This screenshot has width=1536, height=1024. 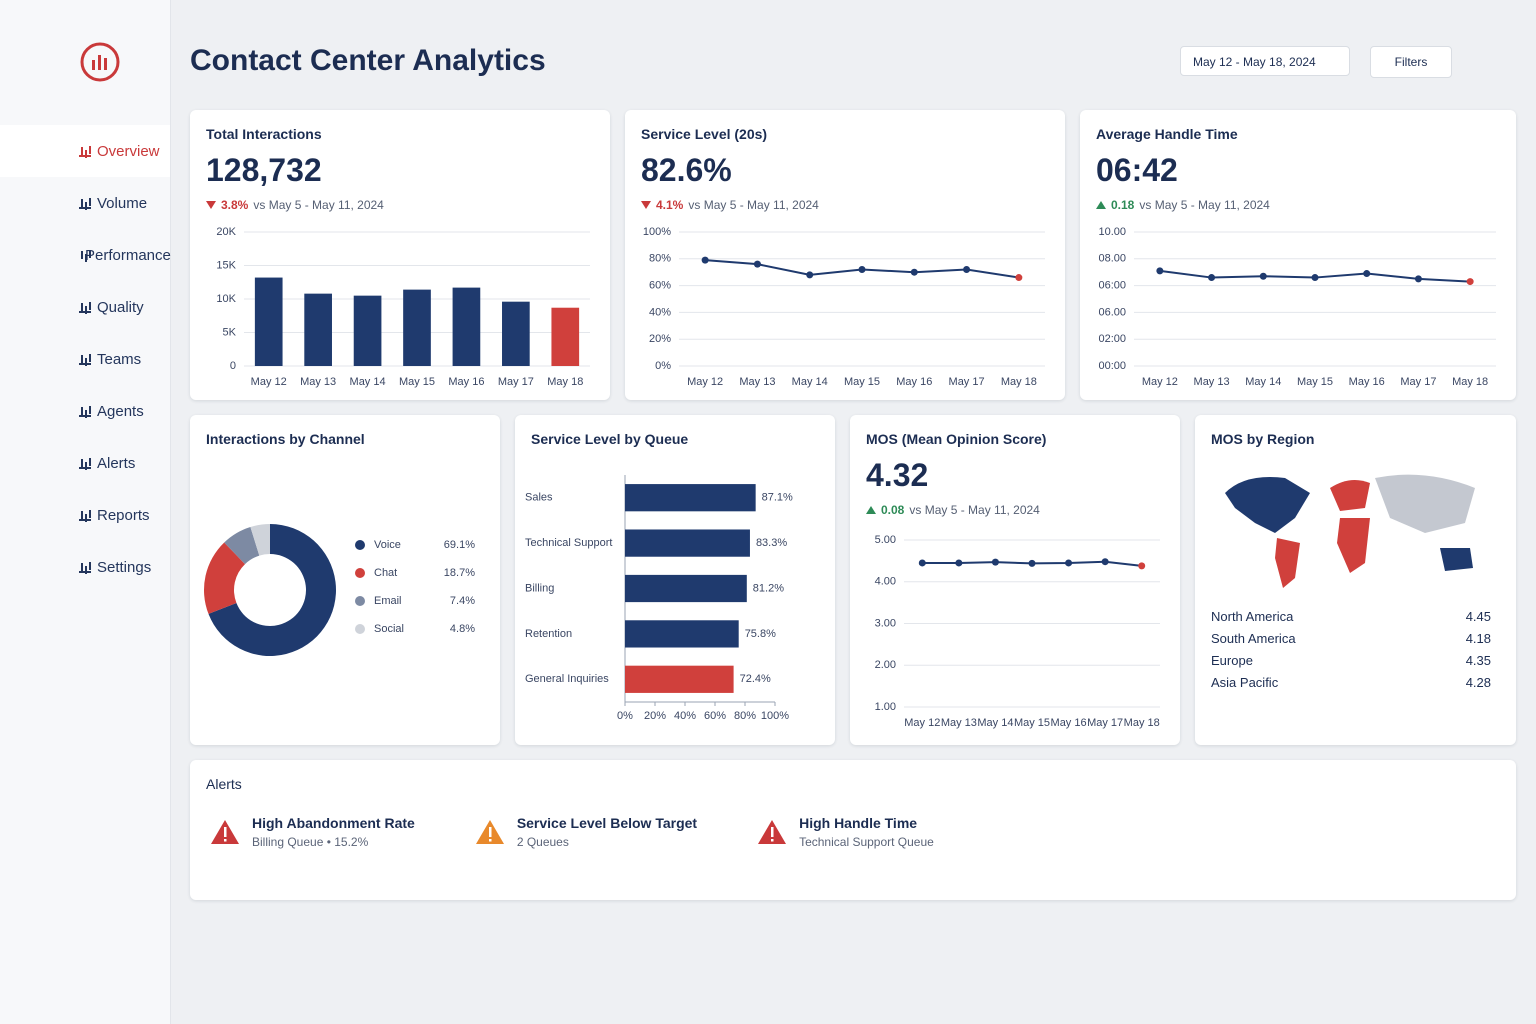 What do you see at coordinates (1123, 205) in the screenshot?
I see `delta-value: 0.18` at bounding box center [1123, 205].